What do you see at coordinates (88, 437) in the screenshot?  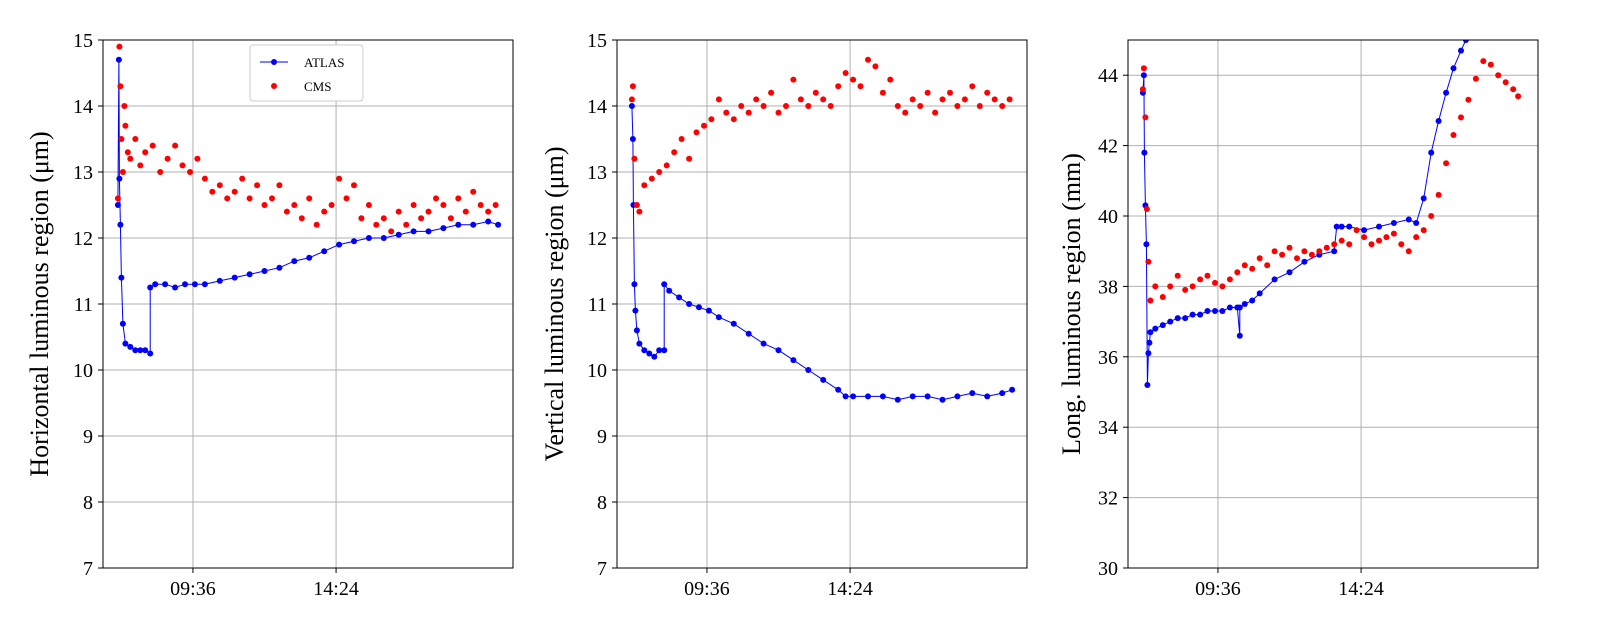 I see `y-tick-label: 9` at bounding box center [88, 437].